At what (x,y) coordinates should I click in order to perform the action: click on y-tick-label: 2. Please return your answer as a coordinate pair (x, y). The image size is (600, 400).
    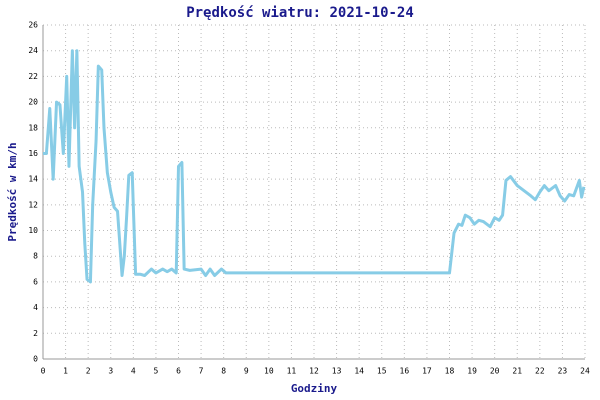
    Looking at the image, I should click on (35, 333).